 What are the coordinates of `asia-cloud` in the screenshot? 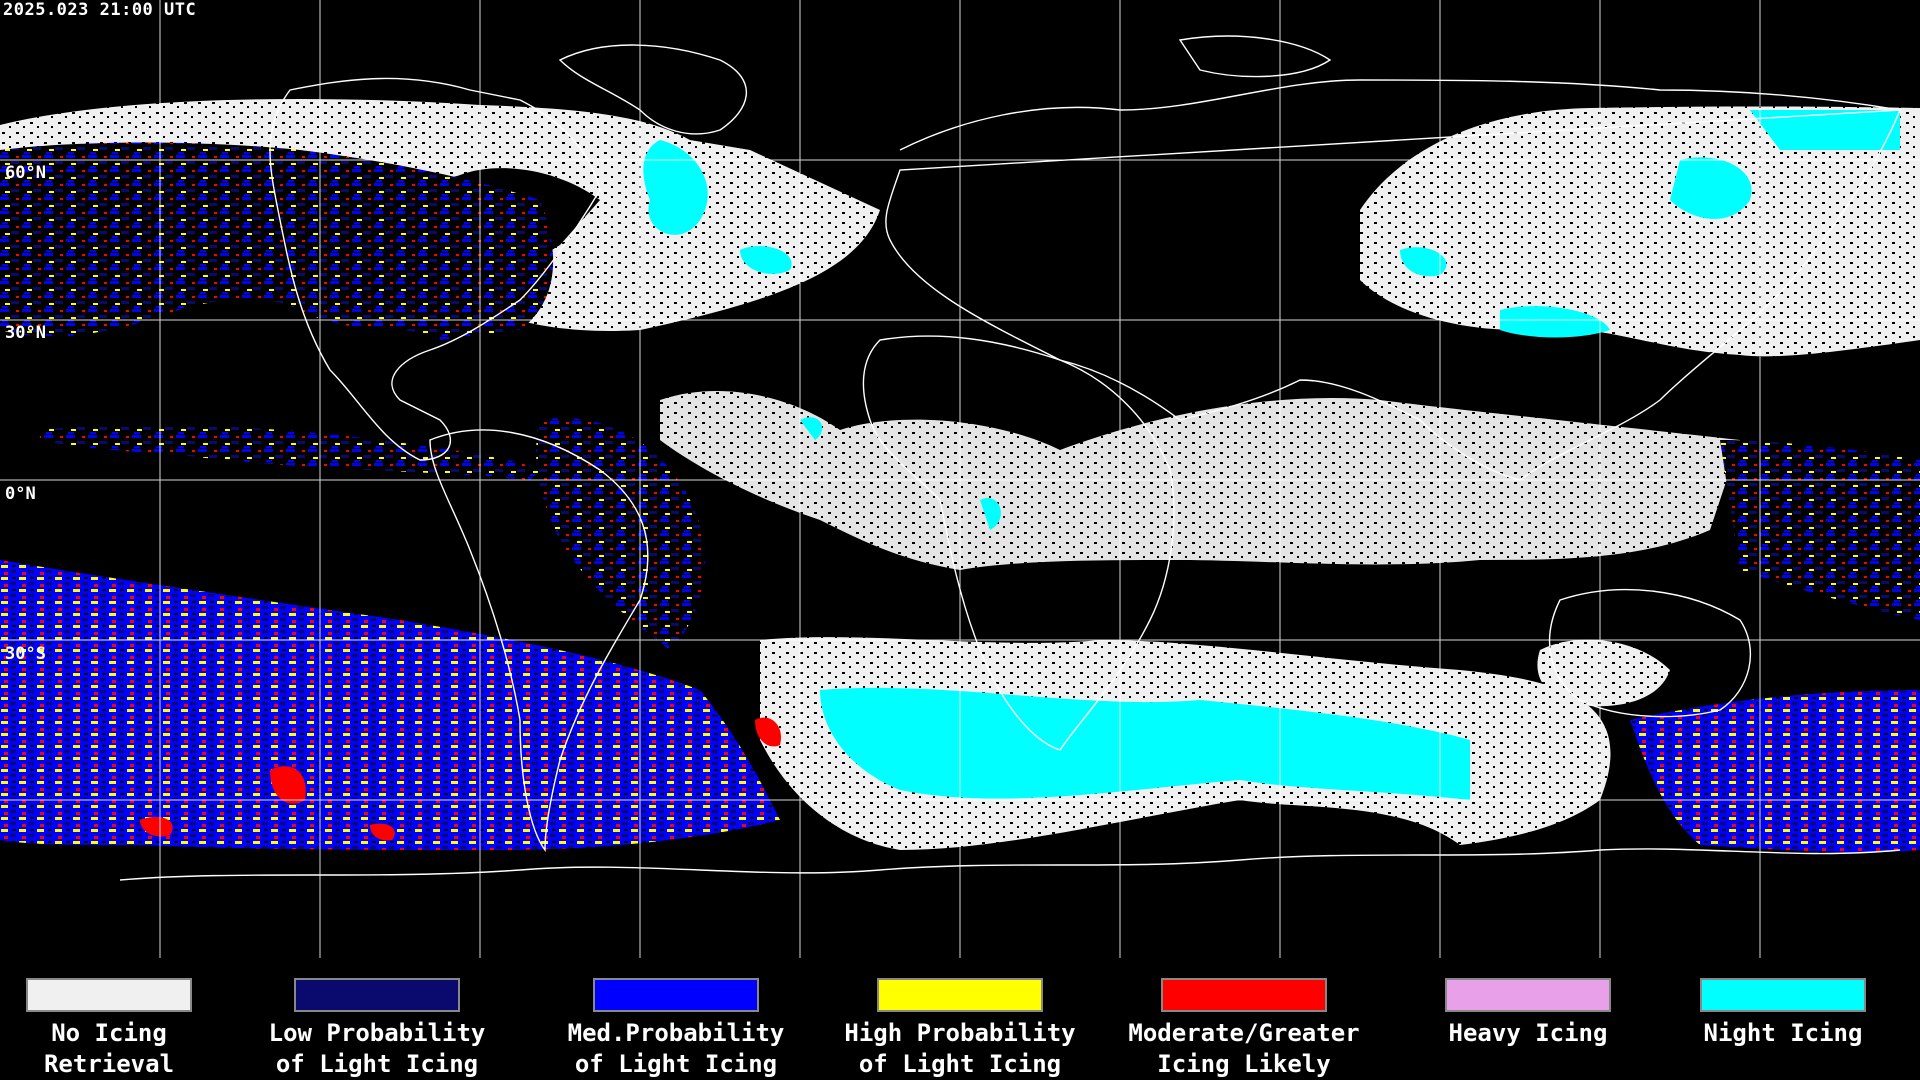 It's located at (1640, 231).